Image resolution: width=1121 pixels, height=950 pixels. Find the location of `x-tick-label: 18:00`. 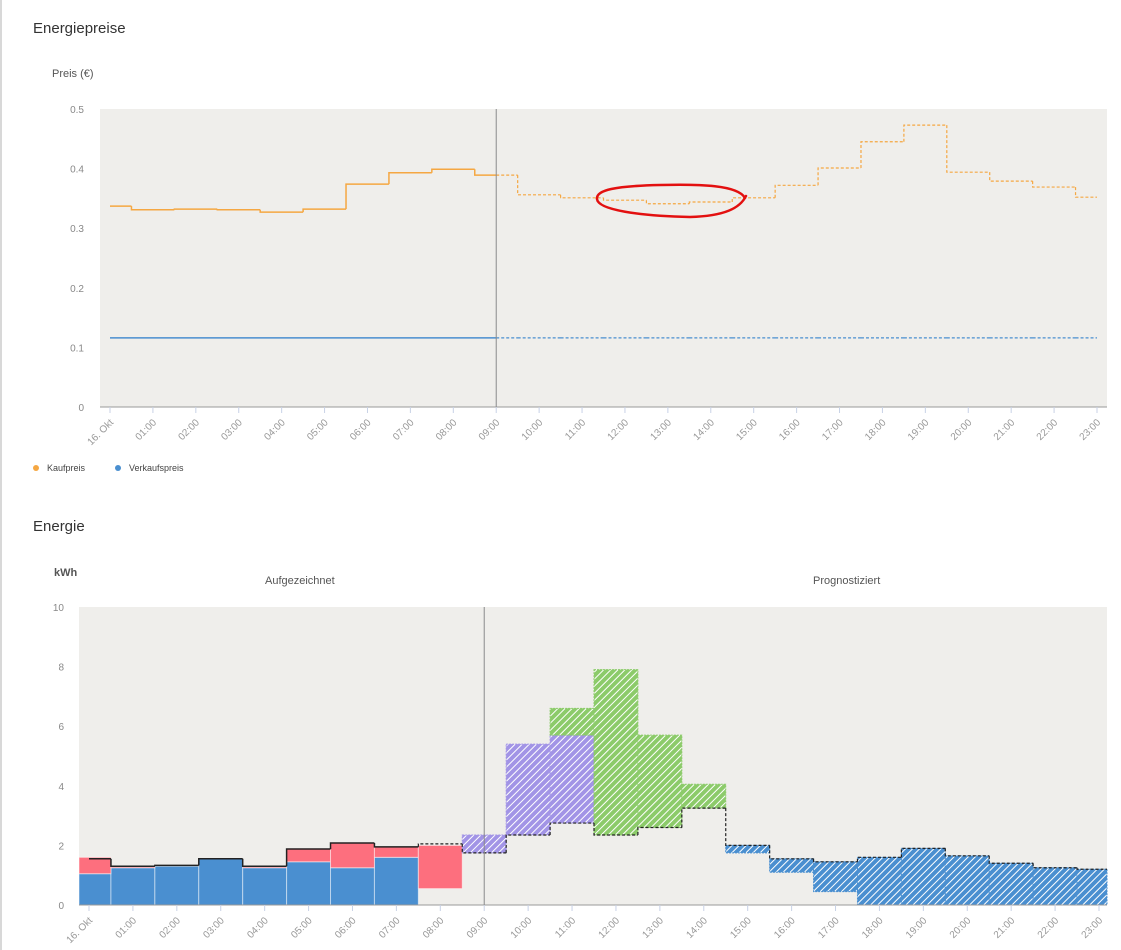

x-tick-label: 18:00 is located at coordinates (873, 928).